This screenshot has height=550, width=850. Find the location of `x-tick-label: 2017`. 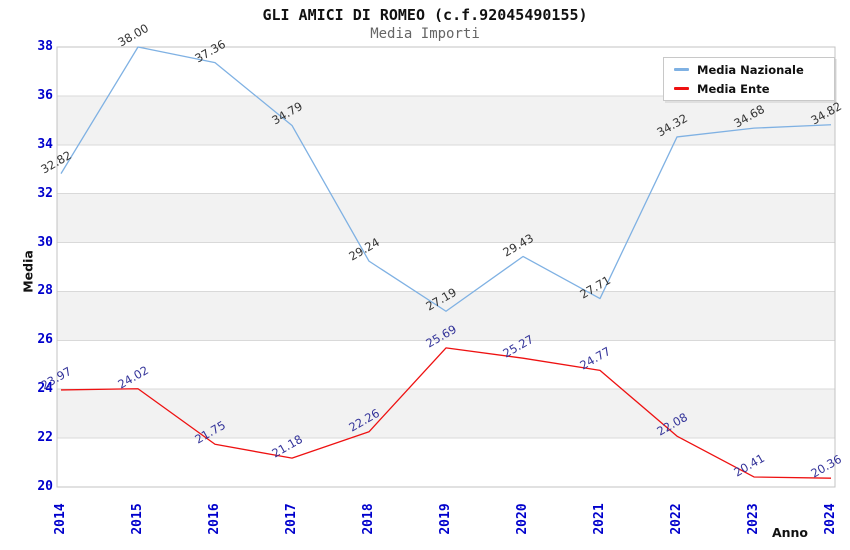

x-tick-label: 2017 is located at coordinates (291, 519).